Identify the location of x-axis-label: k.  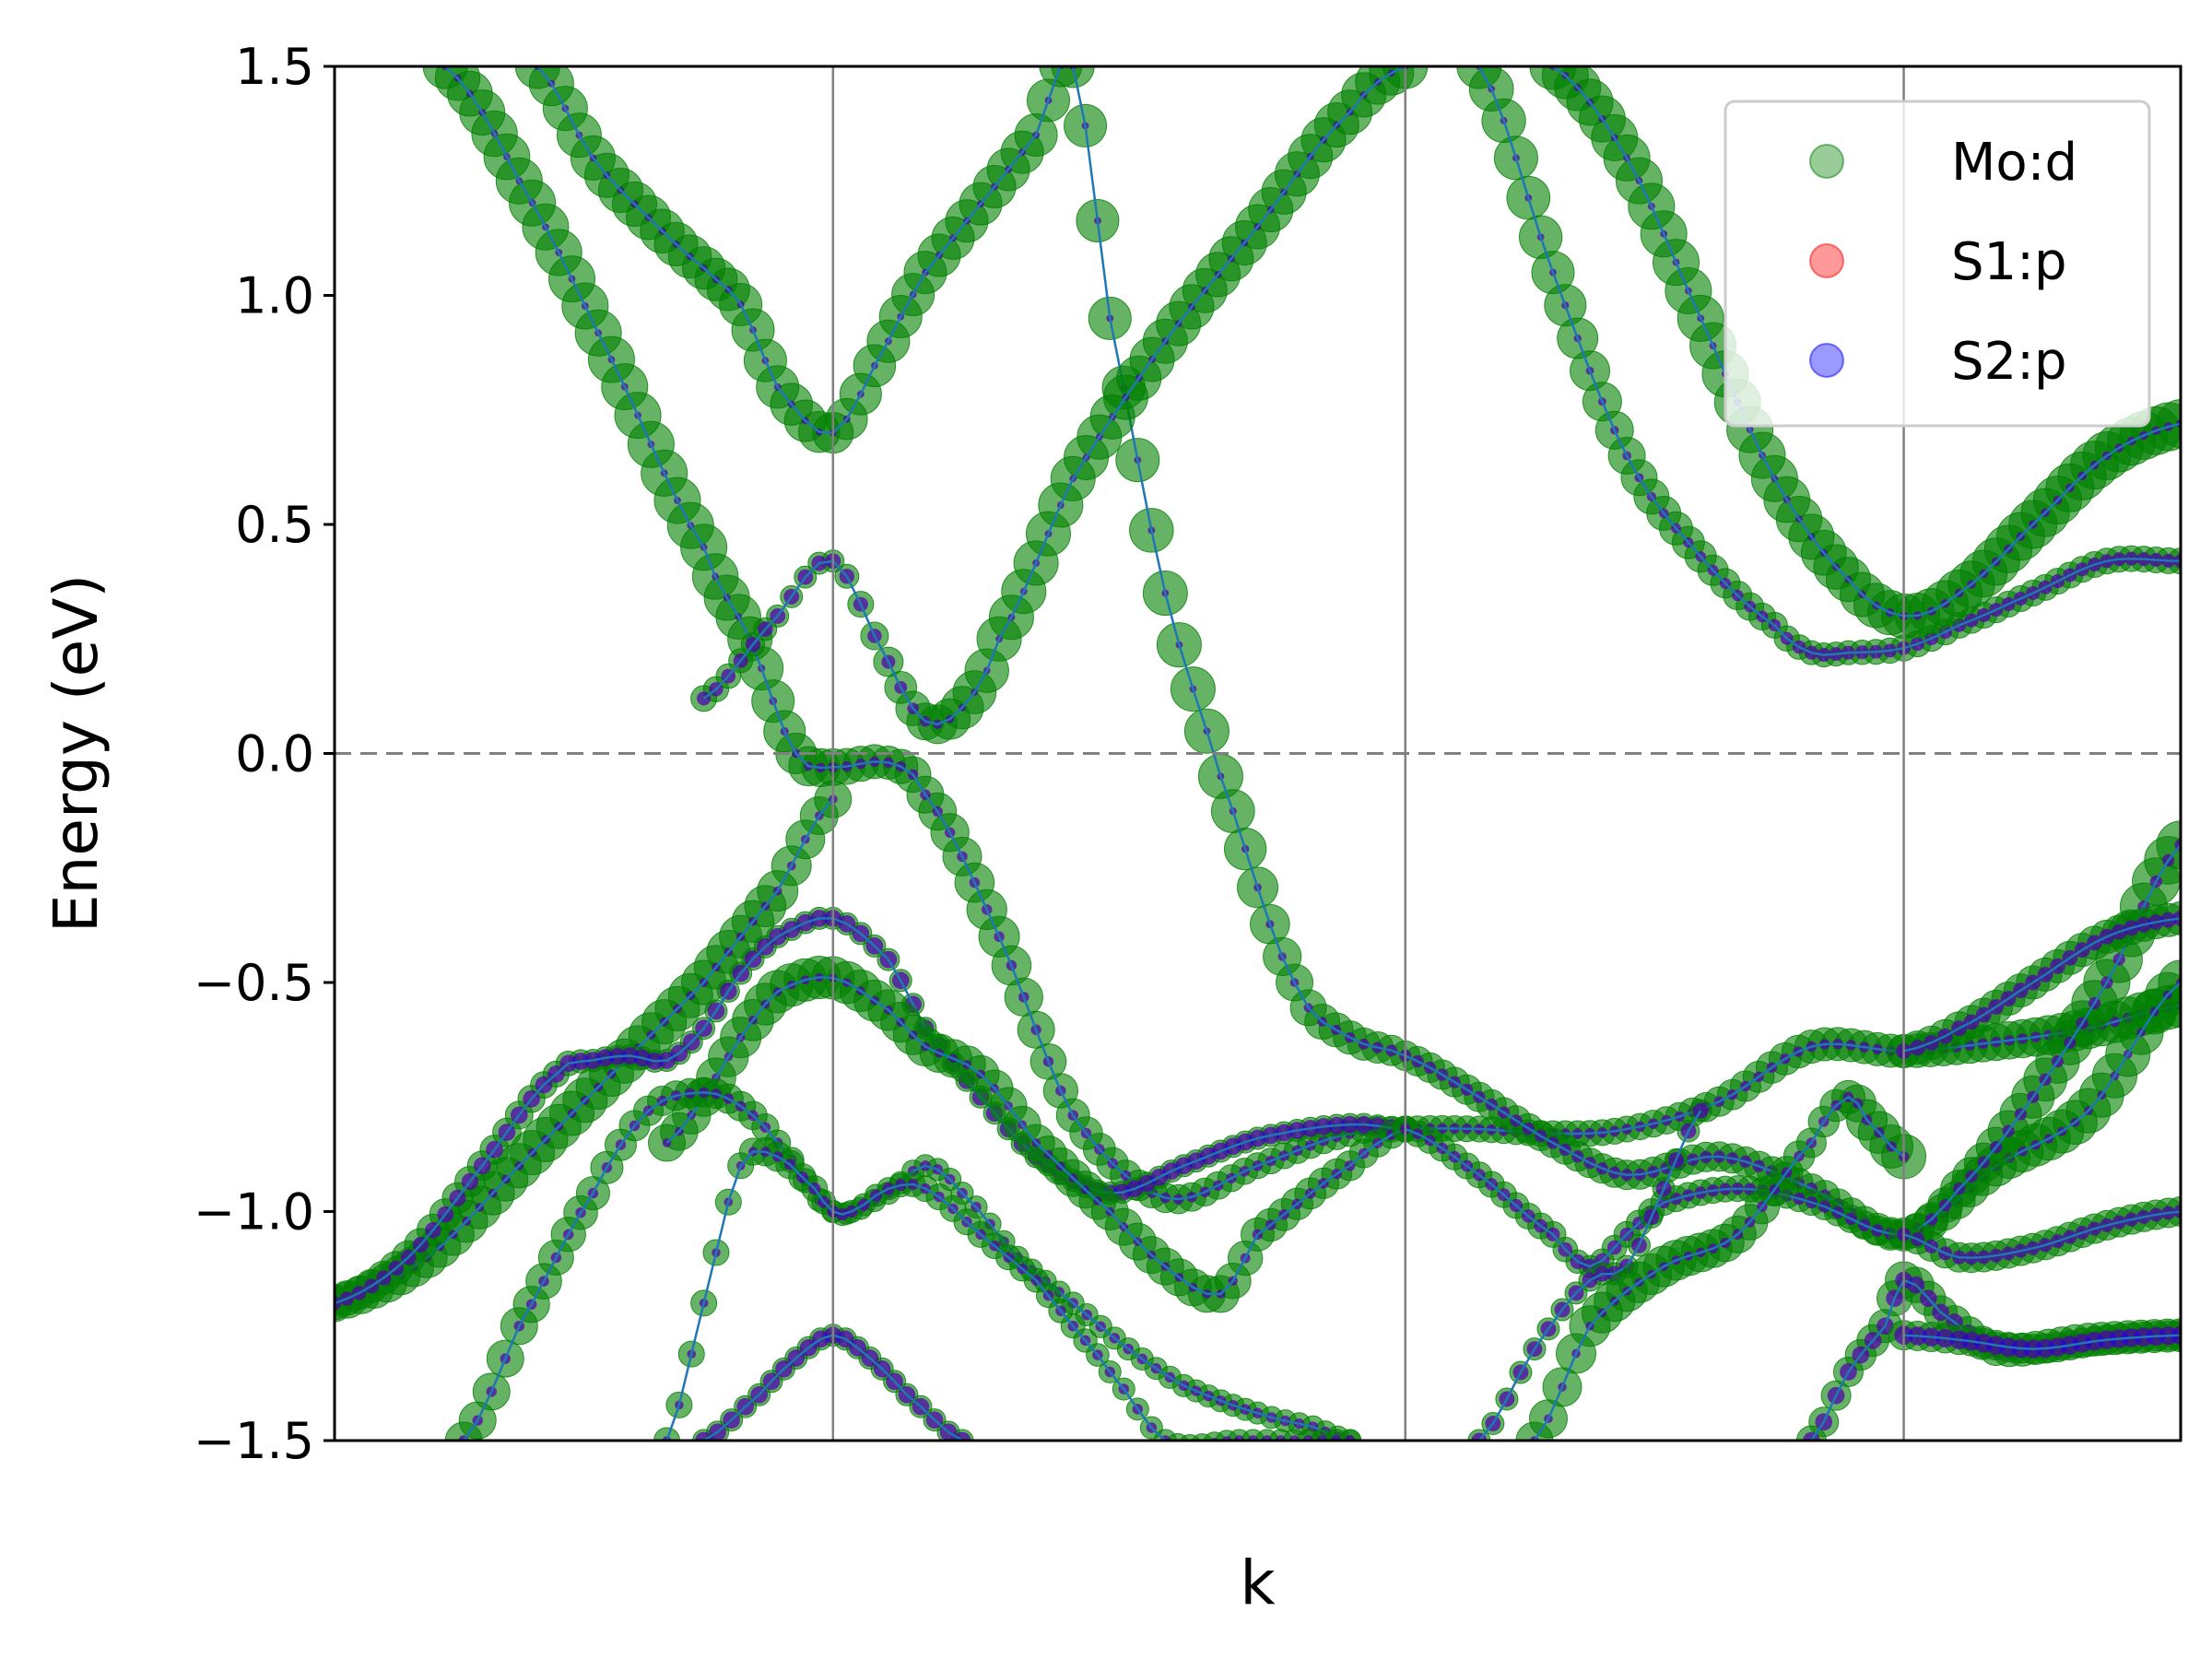
(1258, 1582).